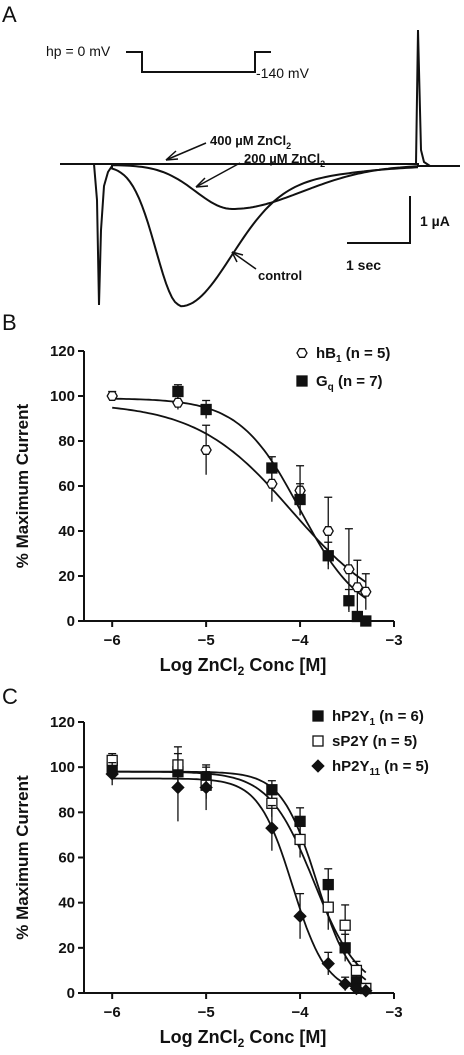 This screenshot has height=1055, width=464. Describe the element at coordinates (379, 220) in the screenshot. I see `scale-bar` at that location.